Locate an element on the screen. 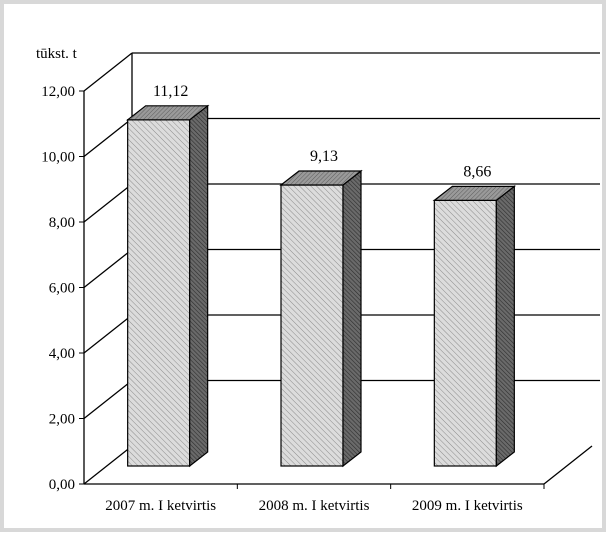 The image size is (606, 536). bar-value-label: 9,13 is located at coordinates (324, 156).